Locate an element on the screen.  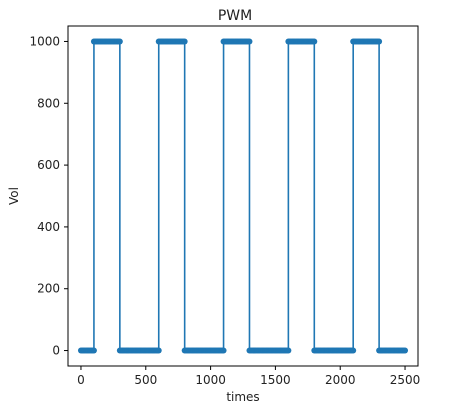
y-axis-label: Vol is located at coordinates (14, 196).